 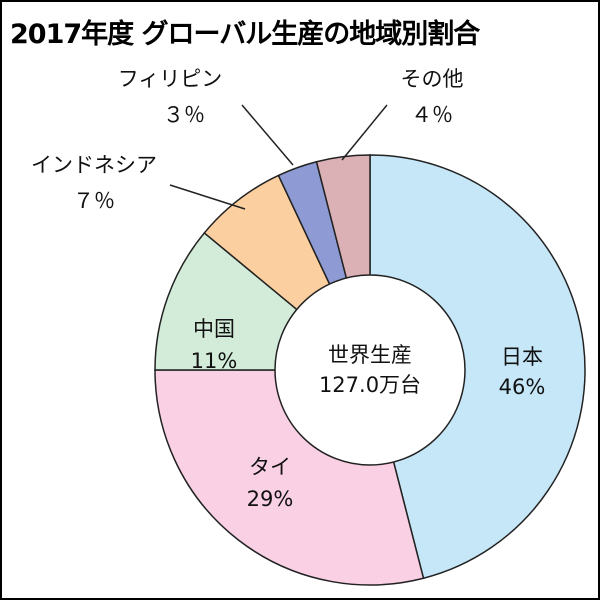 I want to click on category-label-0: 日本, so click(x=522, y=357).